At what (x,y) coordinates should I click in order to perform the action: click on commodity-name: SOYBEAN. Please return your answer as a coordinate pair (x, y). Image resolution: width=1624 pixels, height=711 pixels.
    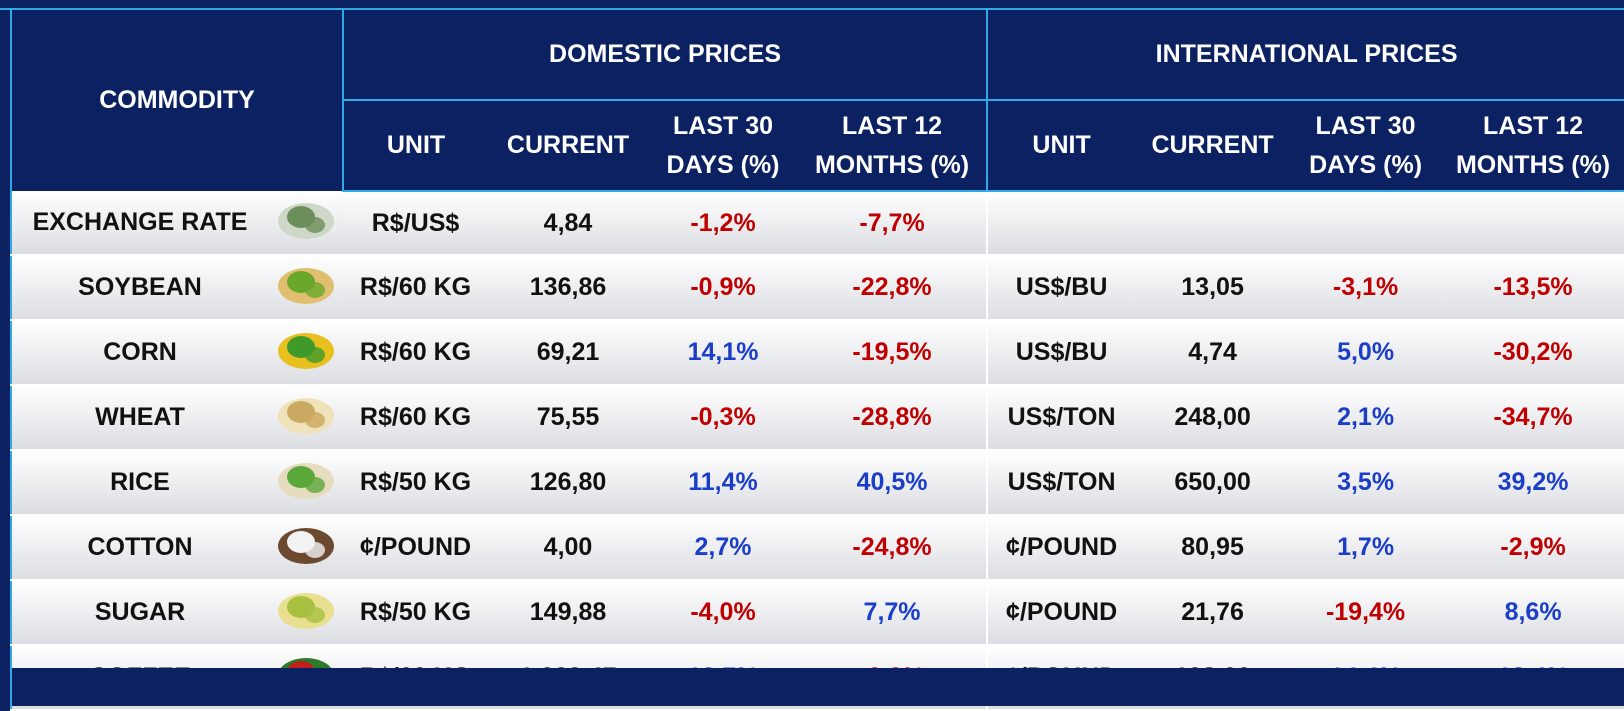
    Looking at the image, I should click on (139, 288).